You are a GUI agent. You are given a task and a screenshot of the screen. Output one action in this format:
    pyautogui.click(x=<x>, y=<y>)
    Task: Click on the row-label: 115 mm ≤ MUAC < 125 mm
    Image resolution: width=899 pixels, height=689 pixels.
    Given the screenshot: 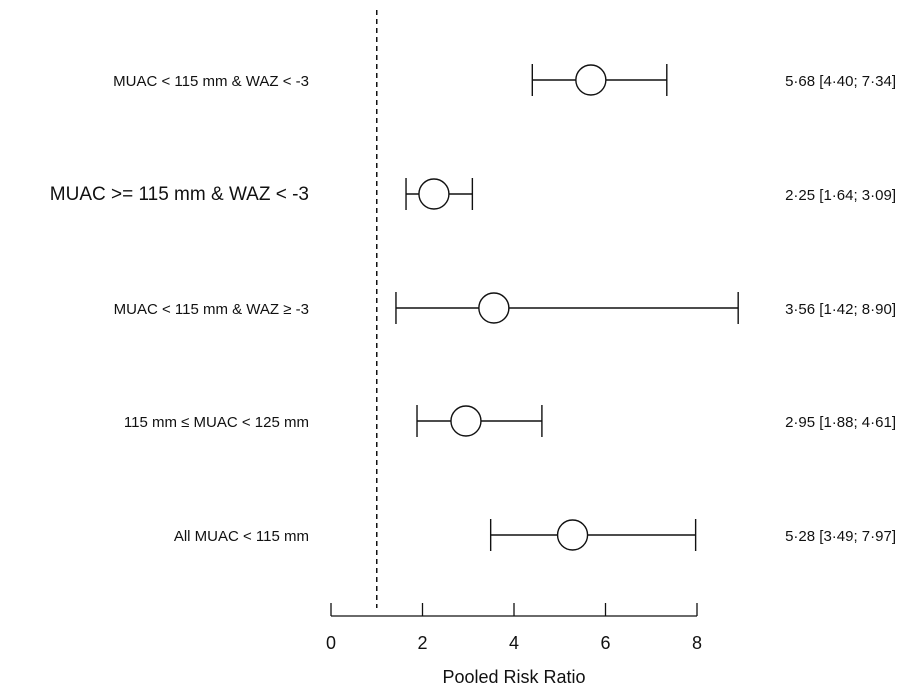 What is the action you would take?
    pyautogui.click(x=216, y=422)
    